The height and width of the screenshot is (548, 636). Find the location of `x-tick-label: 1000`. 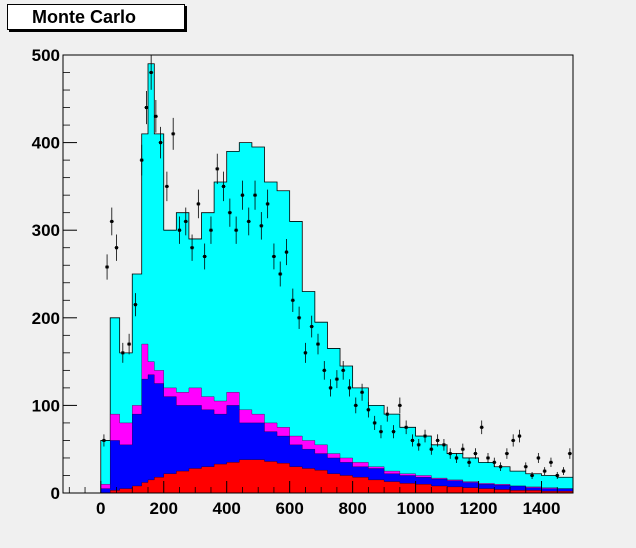

x-tick-label: 1000 is located at coordinates (416, 508).